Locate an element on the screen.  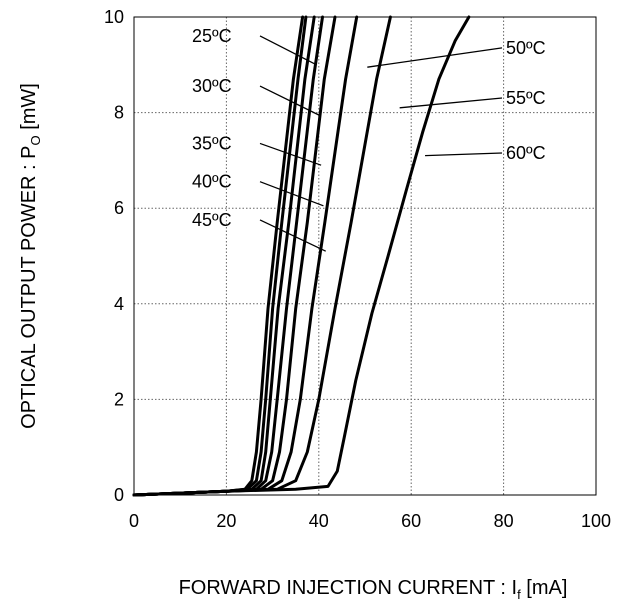
y-tick-label: 4 is located at coordinates (119, 304).